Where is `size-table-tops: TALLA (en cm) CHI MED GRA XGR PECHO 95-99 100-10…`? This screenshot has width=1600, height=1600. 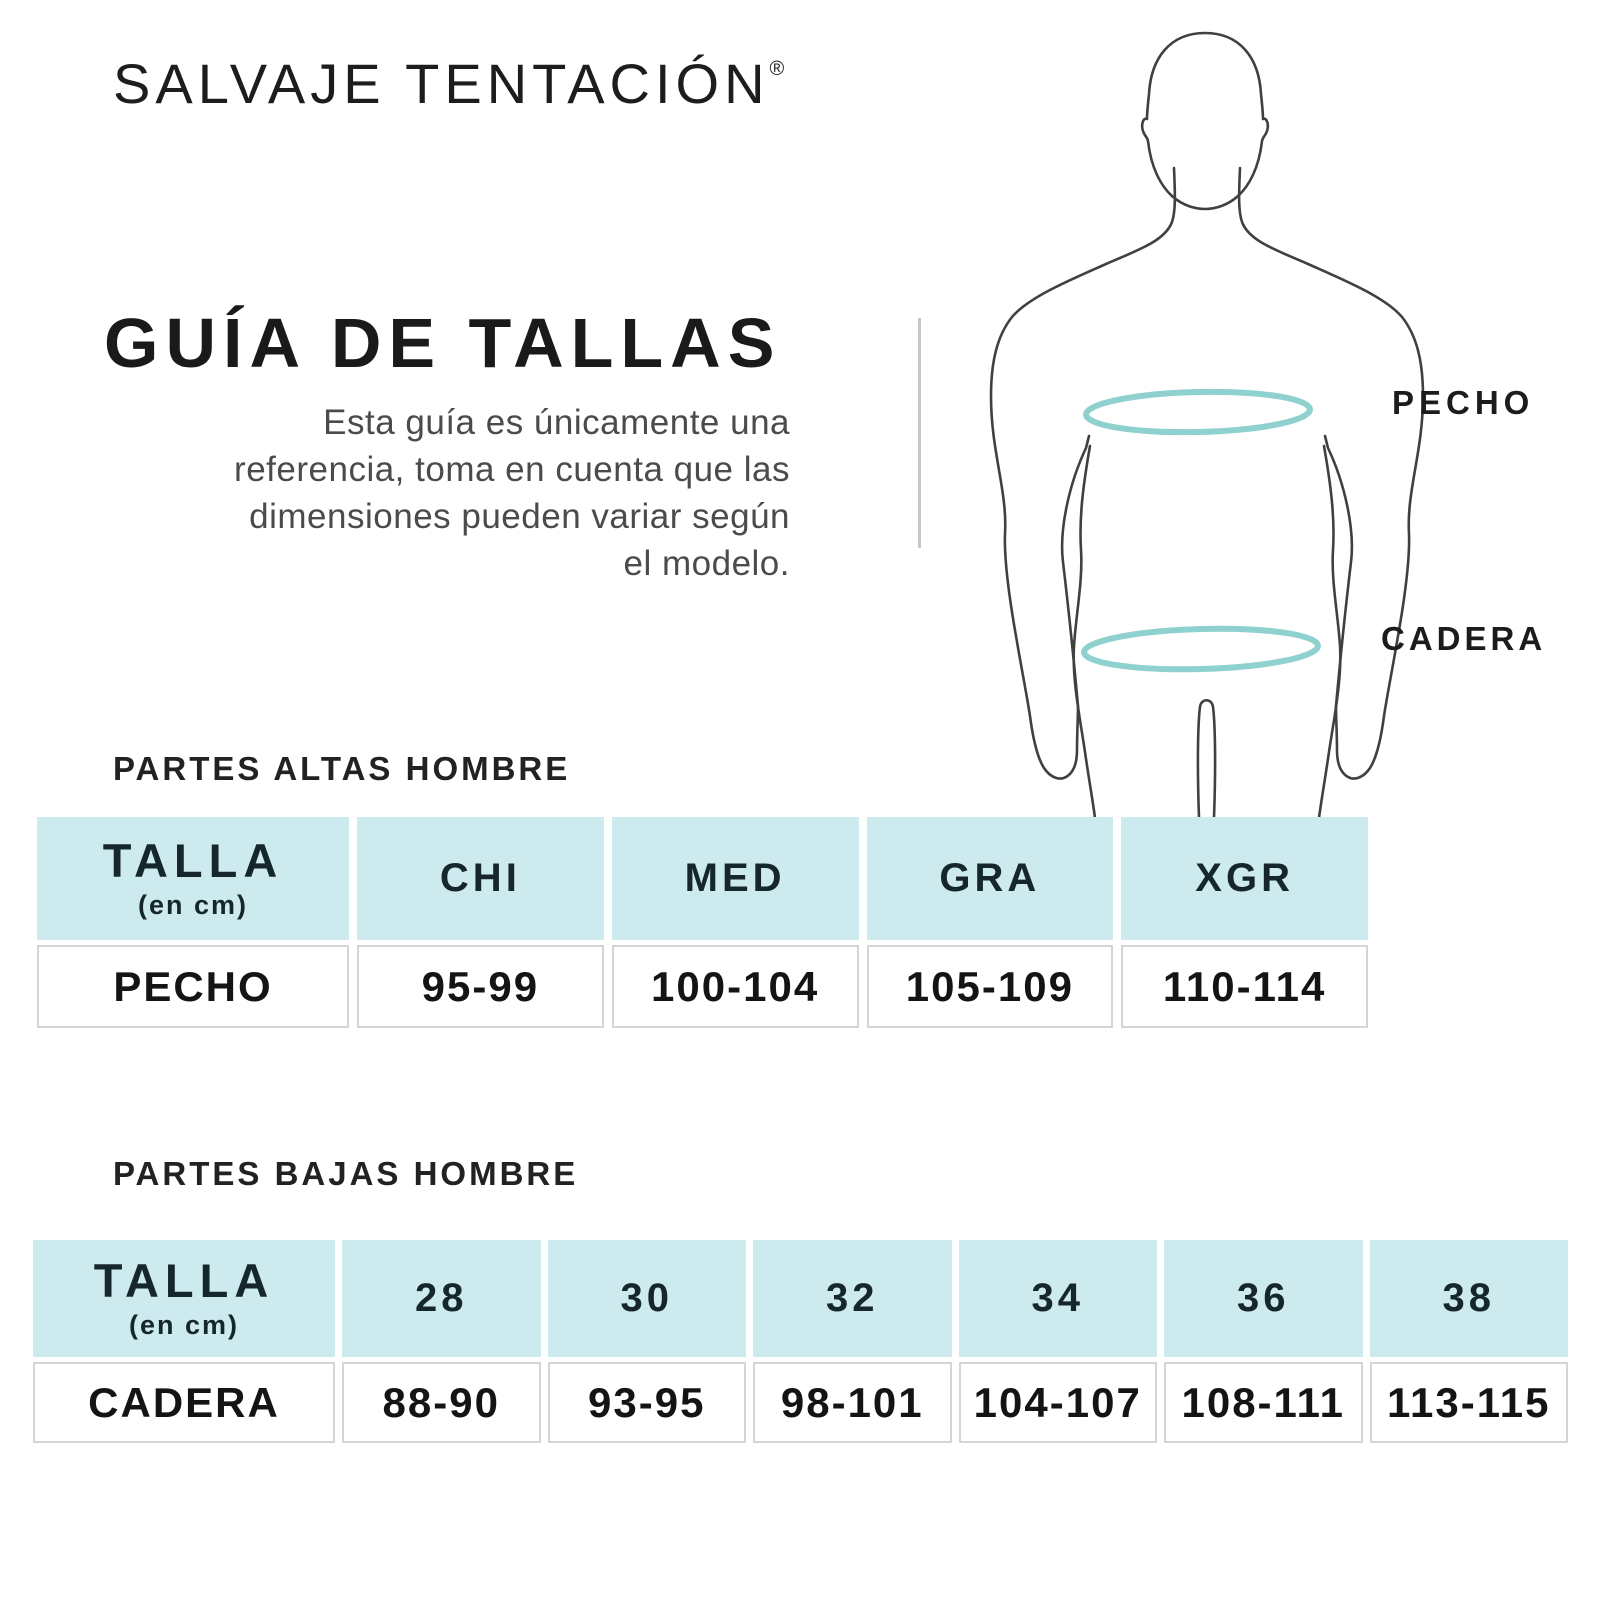 size-table-tops: TALLA (en cm) CHI MED GRA XGR PECHO 95-99 100-10… is located at coordinates (702, 922).